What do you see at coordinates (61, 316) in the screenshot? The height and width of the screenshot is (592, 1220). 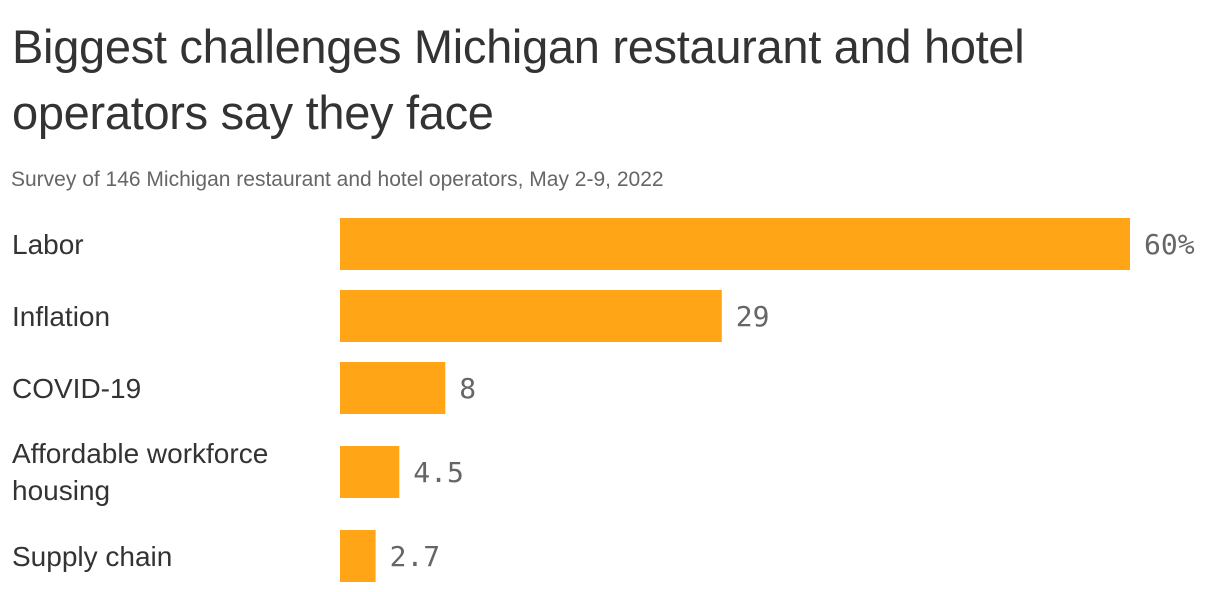 I see `category-label-inflation: Inflation` at bounding box center [61, 316].